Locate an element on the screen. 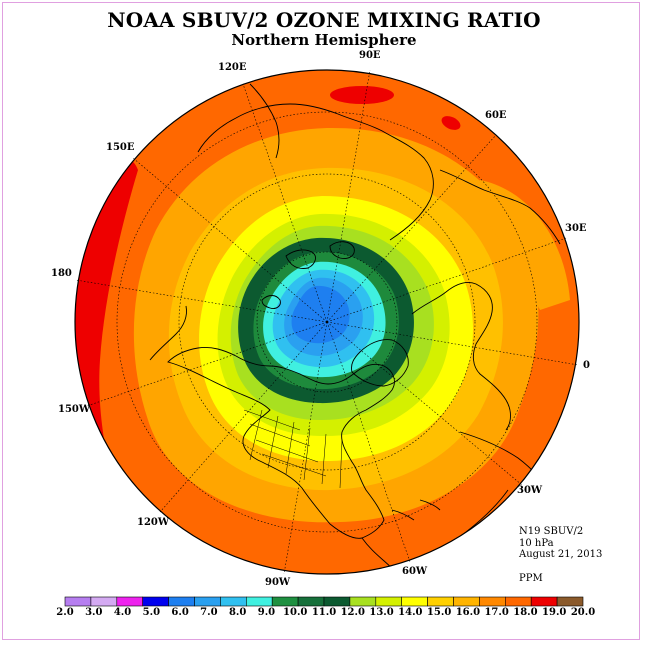 The height and width of the screenshot is (648, 648). meridian-90w is located at coordinates (305, 448).